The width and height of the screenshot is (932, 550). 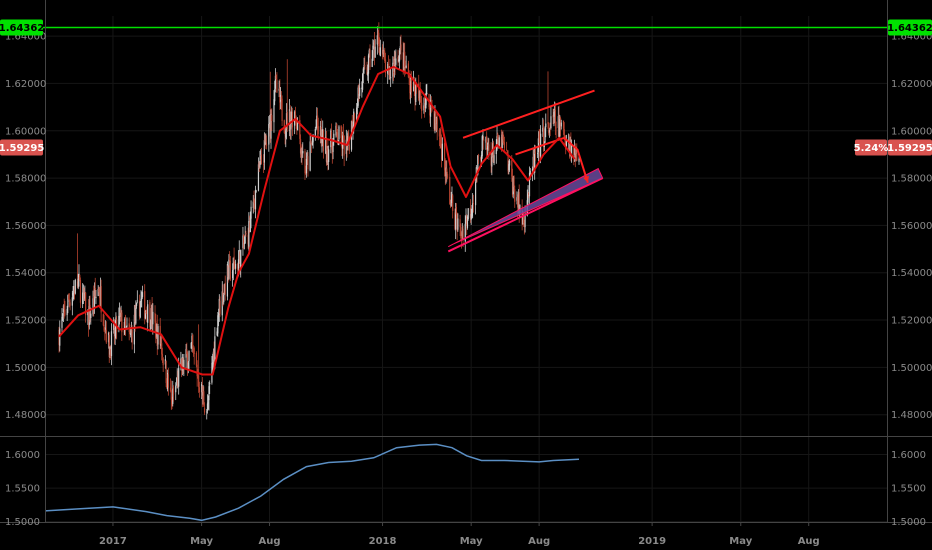 I want to click on x-tick-label: May, so click(x=471, y=541).